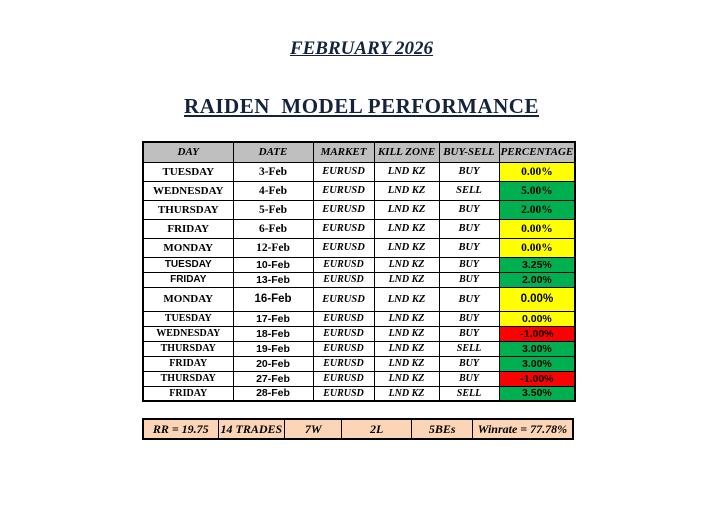 Image resolution: width=723 pixels, height=512 pixels. I want to click on summary-cell-losses: 2L, so click(377, 429).